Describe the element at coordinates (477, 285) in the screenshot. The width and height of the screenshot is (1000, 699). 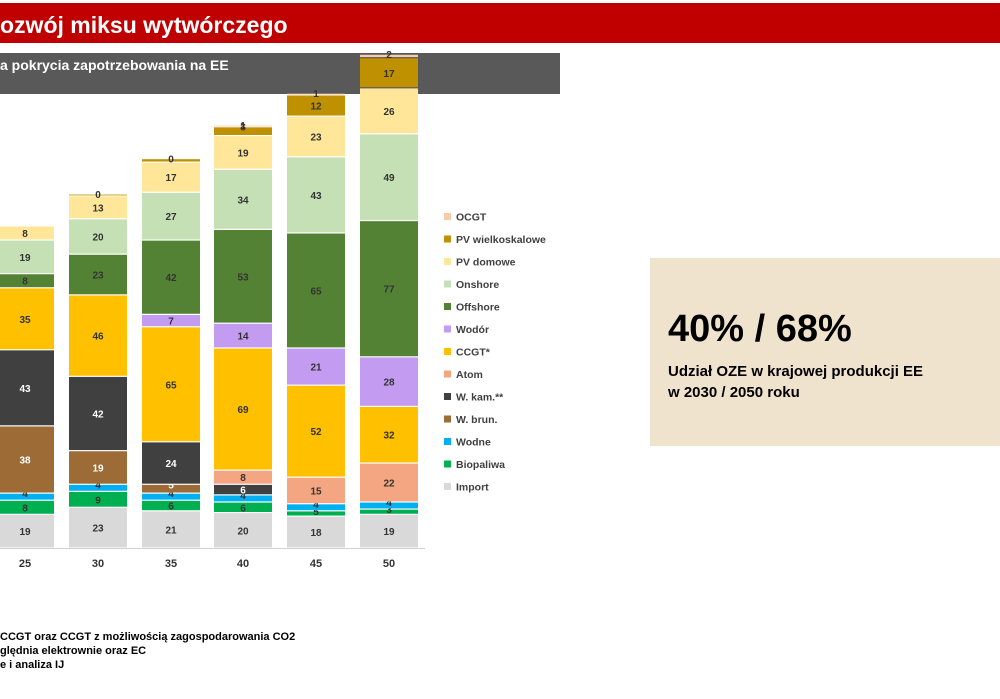
I see `legend-label: Onshore` at that location.